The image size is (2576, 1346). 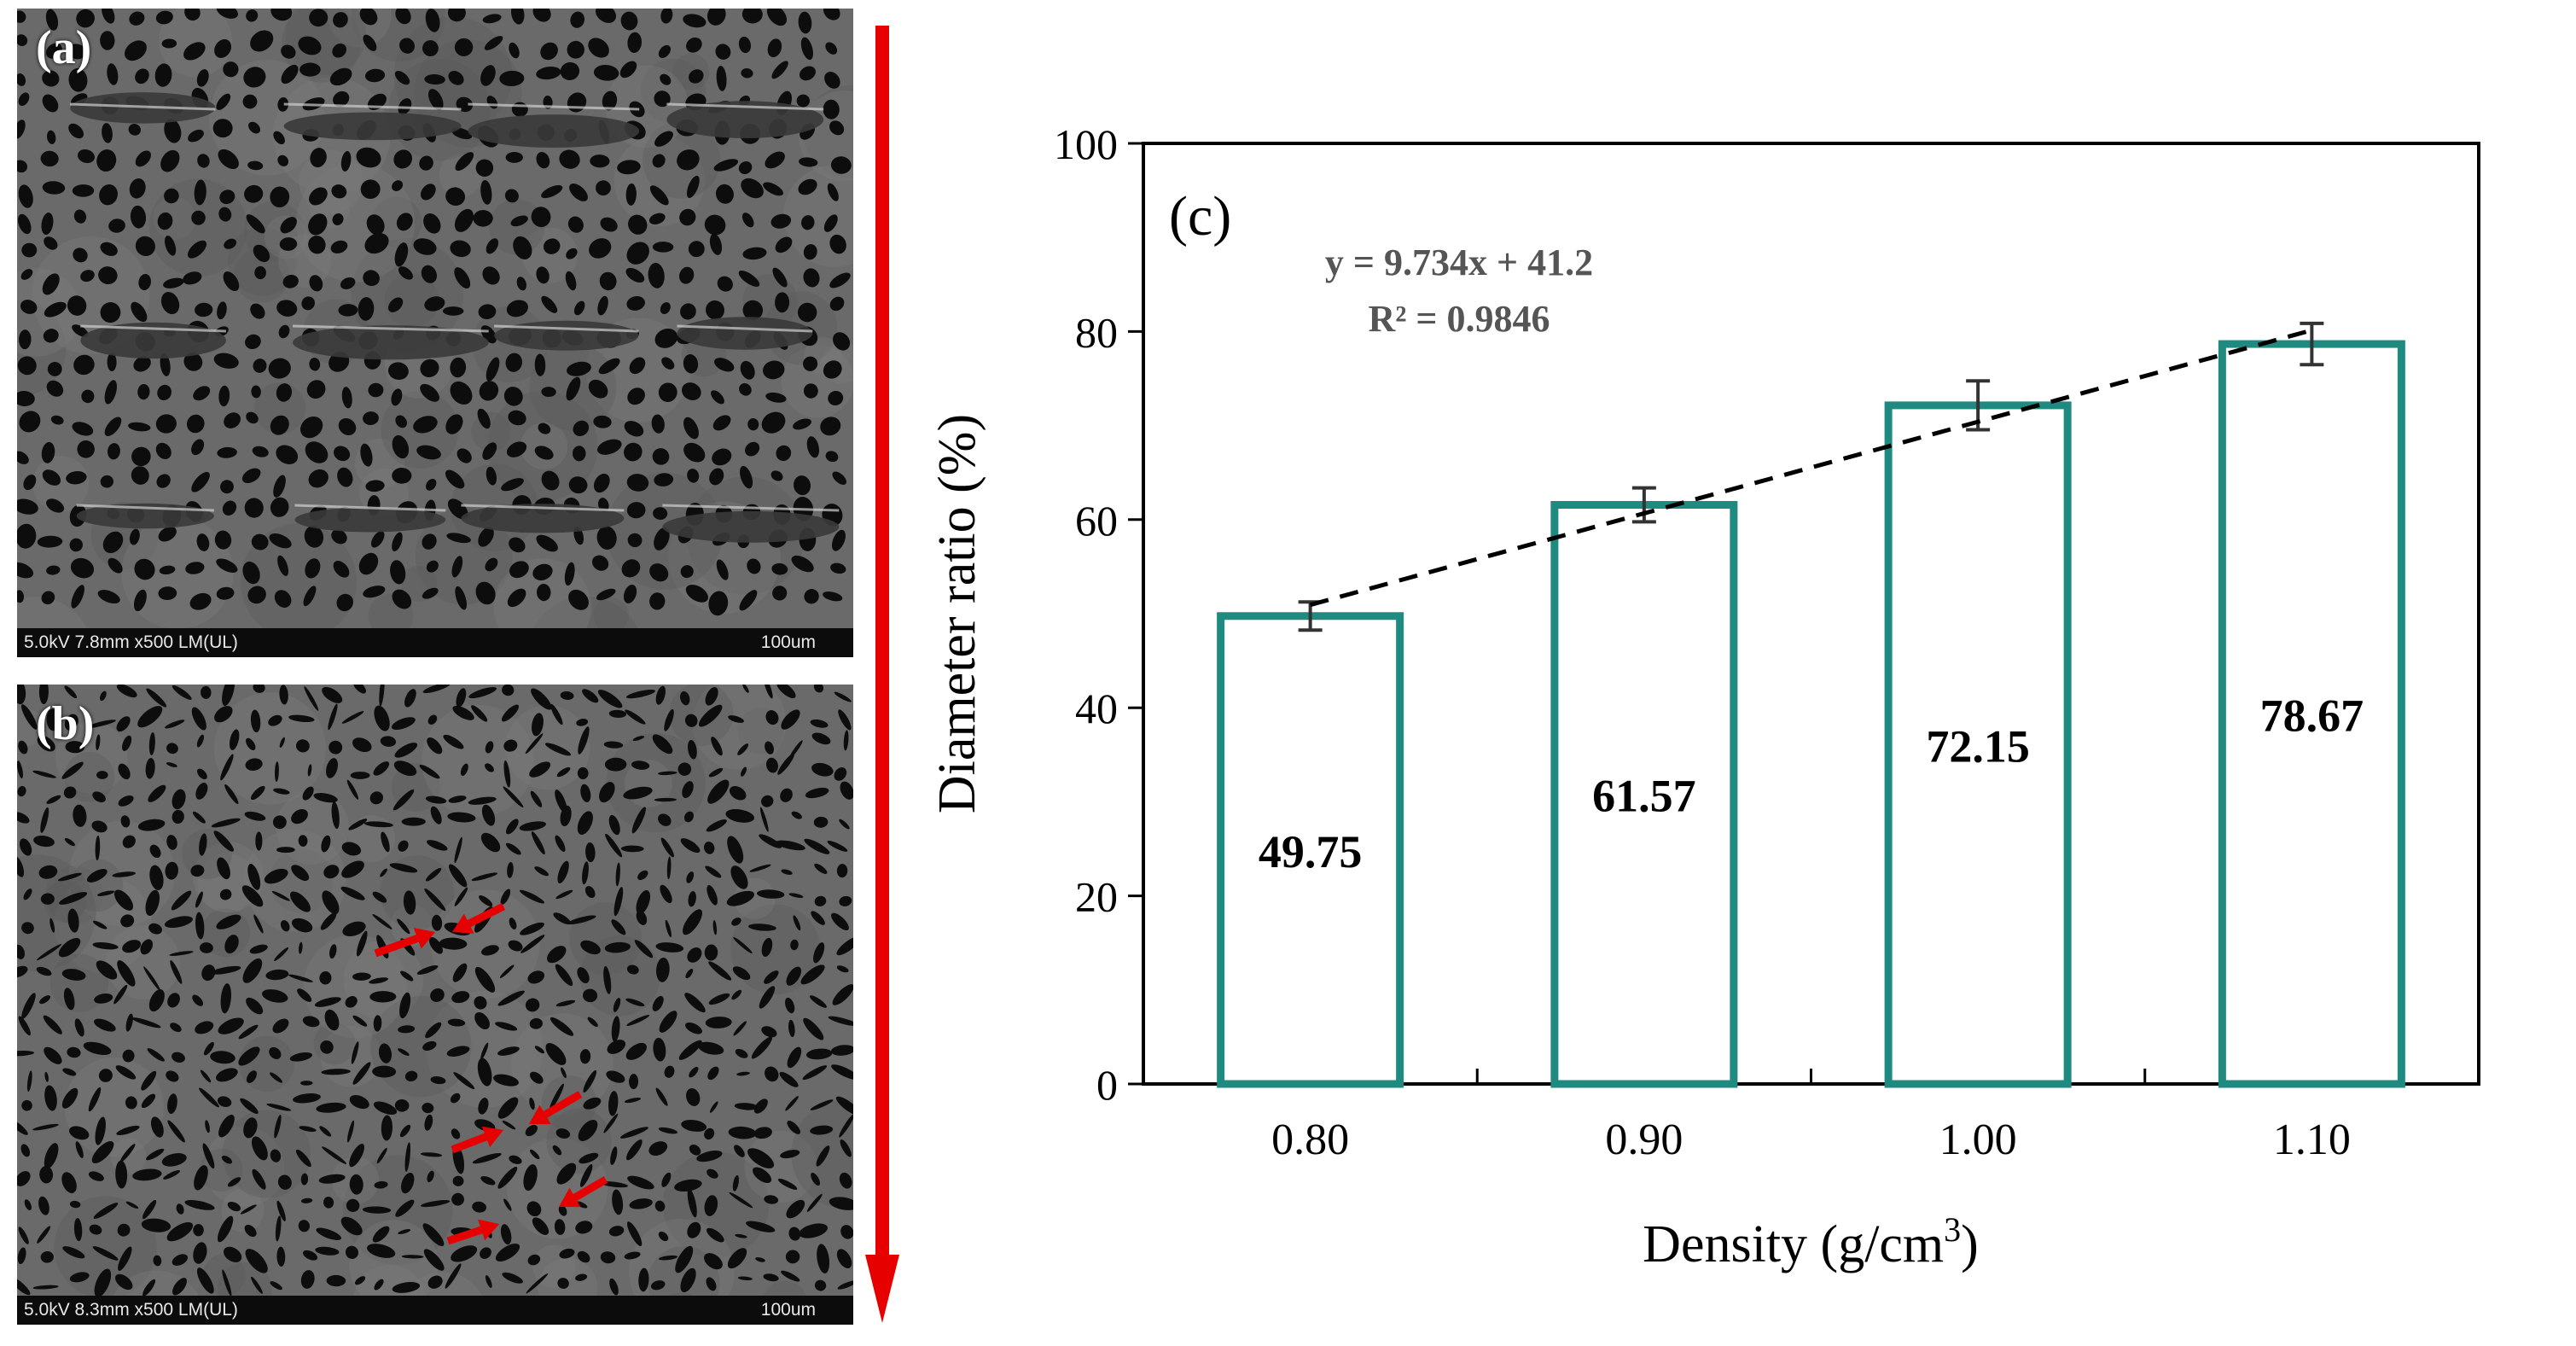 I want to click on y-tick-label: 20, so click(x=1096, y=897).